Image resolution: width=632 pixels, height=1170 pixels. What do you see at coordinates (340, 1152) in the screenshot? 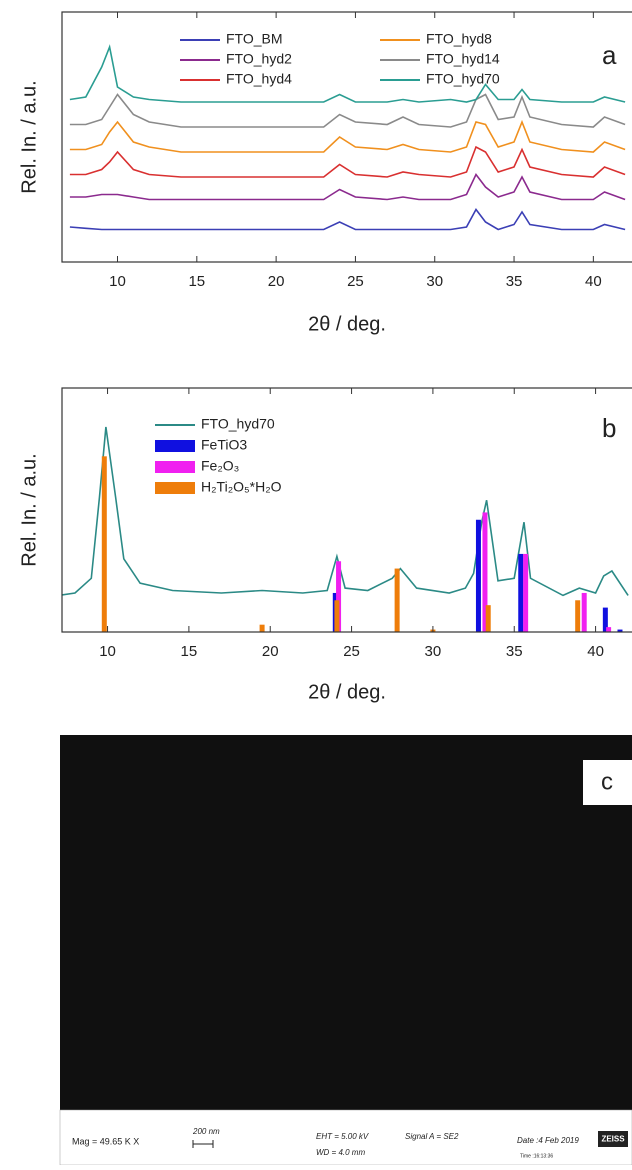
I see `wd: WD = 4.0 mm` at bounding box center [340, 1152].